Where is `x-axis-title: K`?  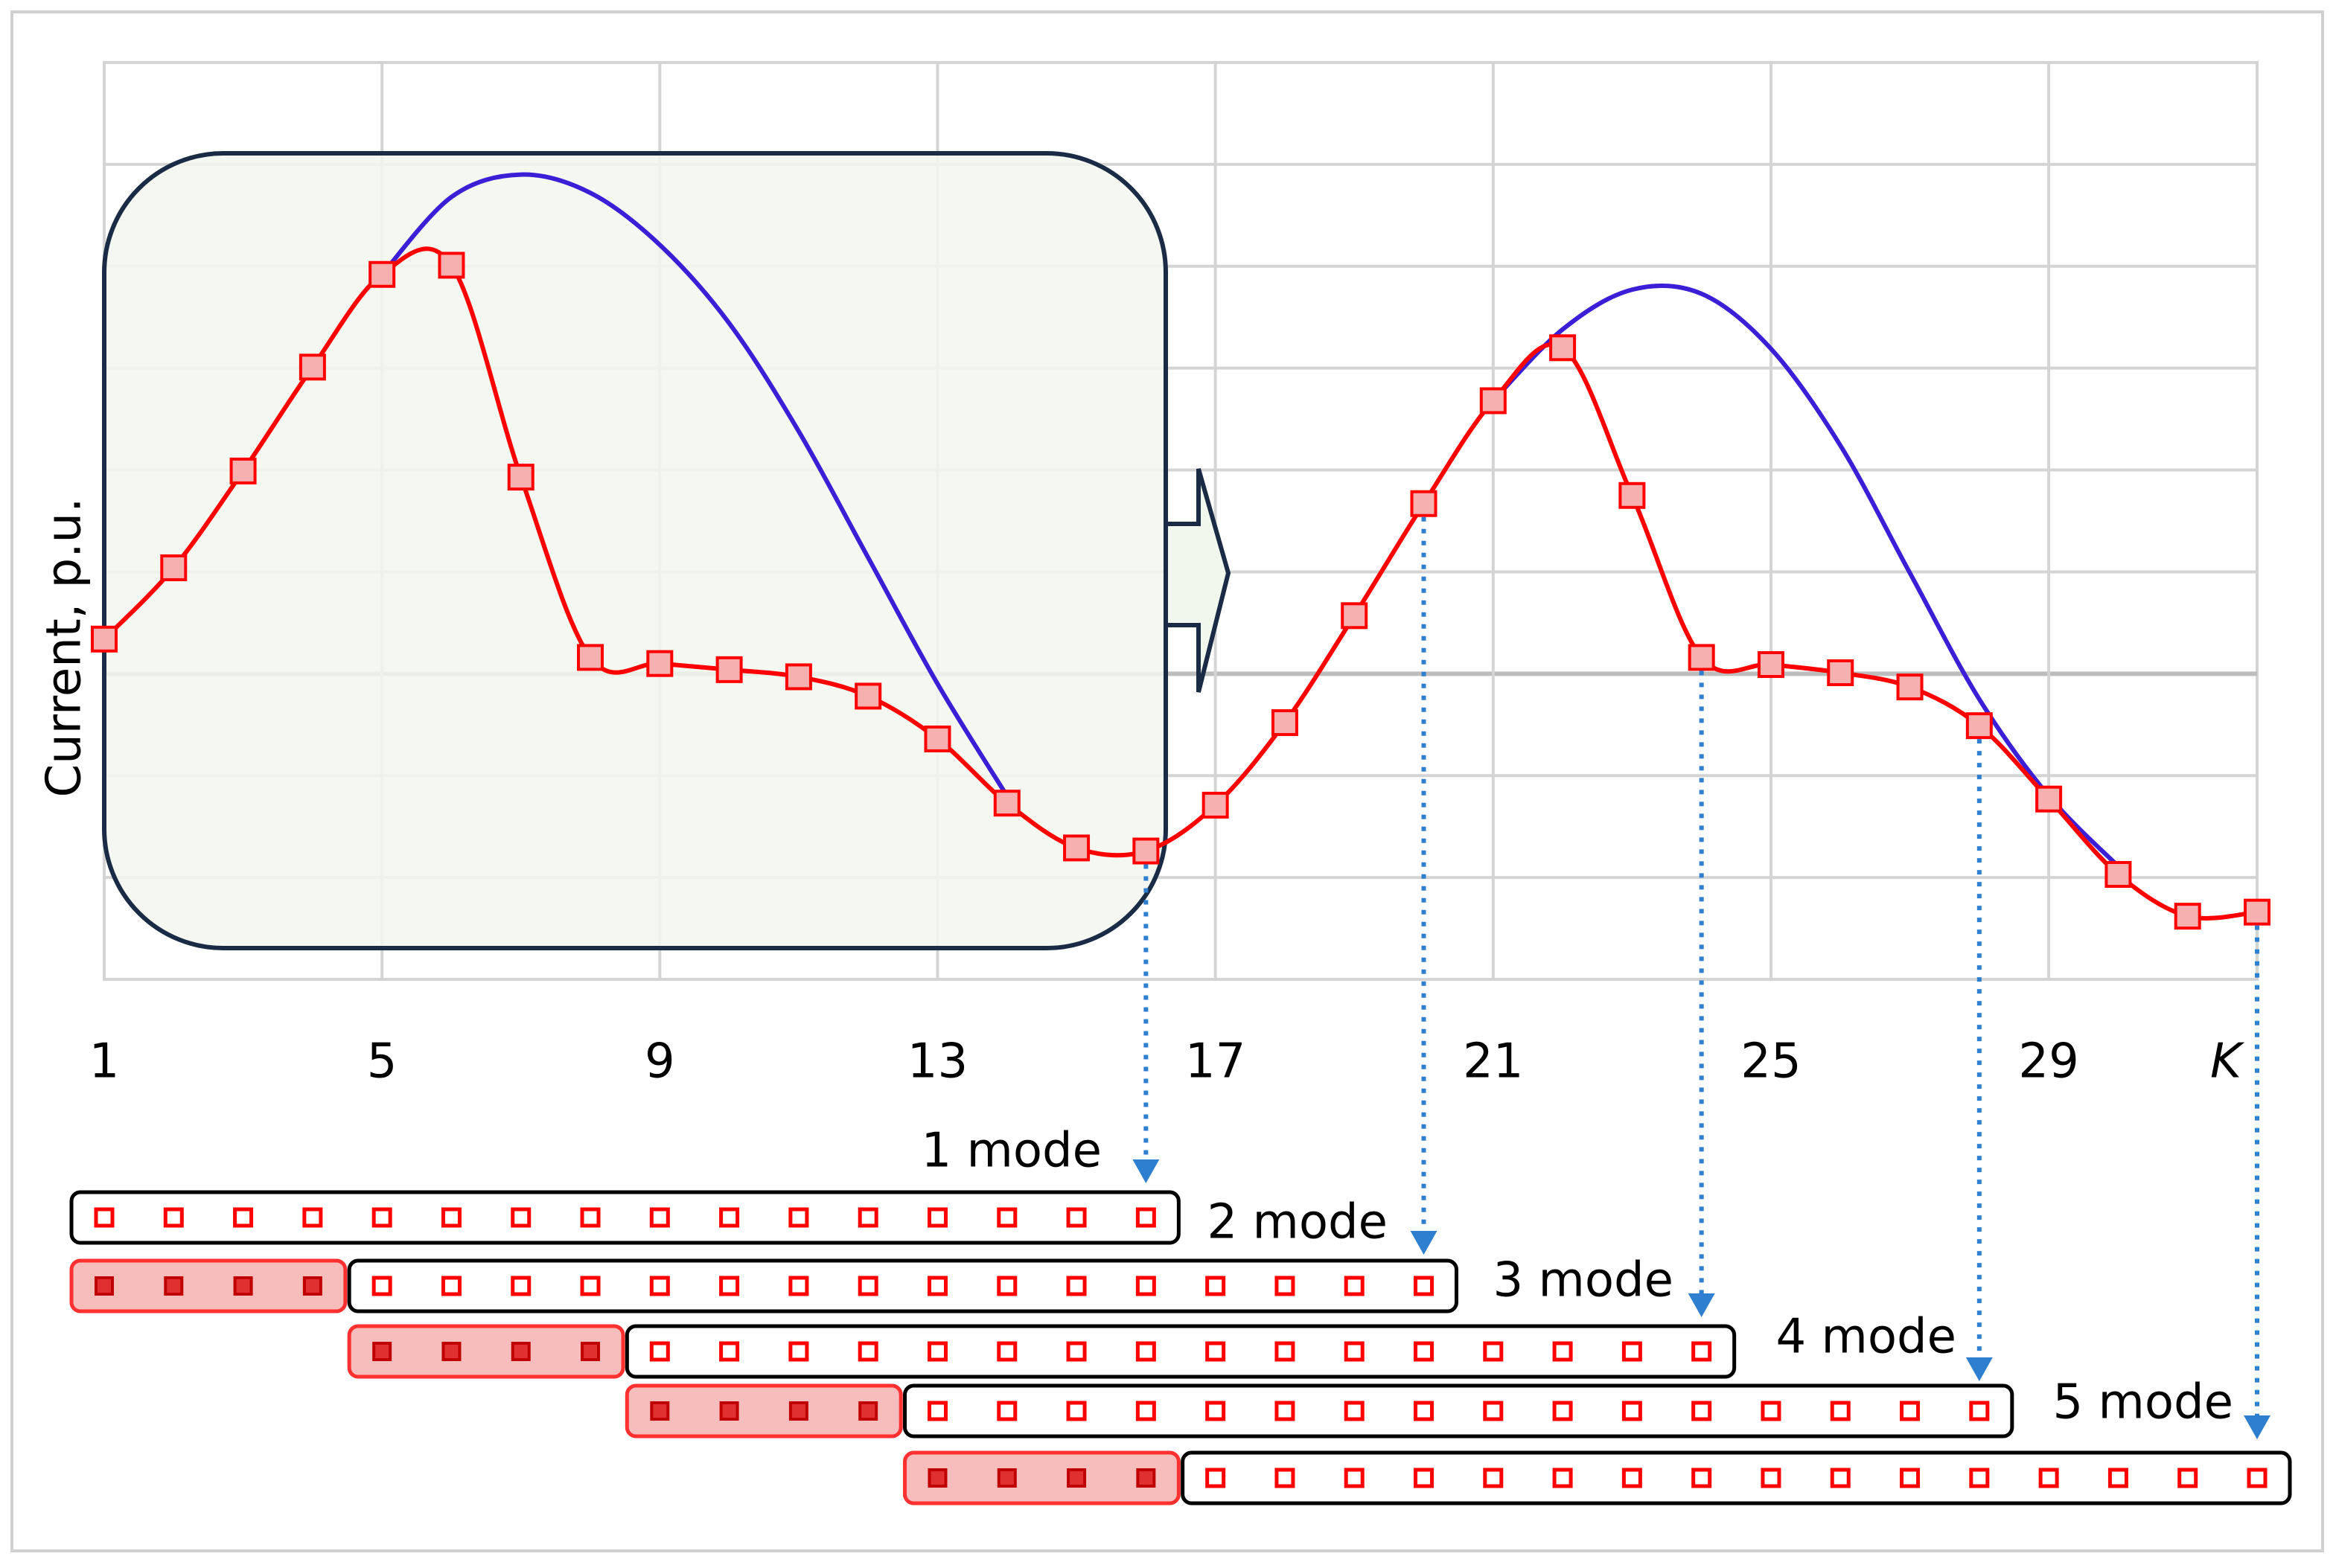
x-axis-title: K is located at coordinates (2227, 1061).